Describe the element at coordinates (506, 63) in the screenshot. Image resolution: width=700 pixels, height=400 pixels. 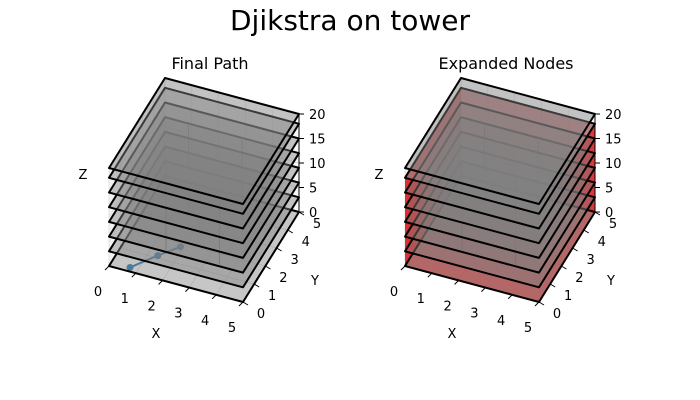
I see `panel-title-expanded-nodes: Expanded Nodes` at that location.